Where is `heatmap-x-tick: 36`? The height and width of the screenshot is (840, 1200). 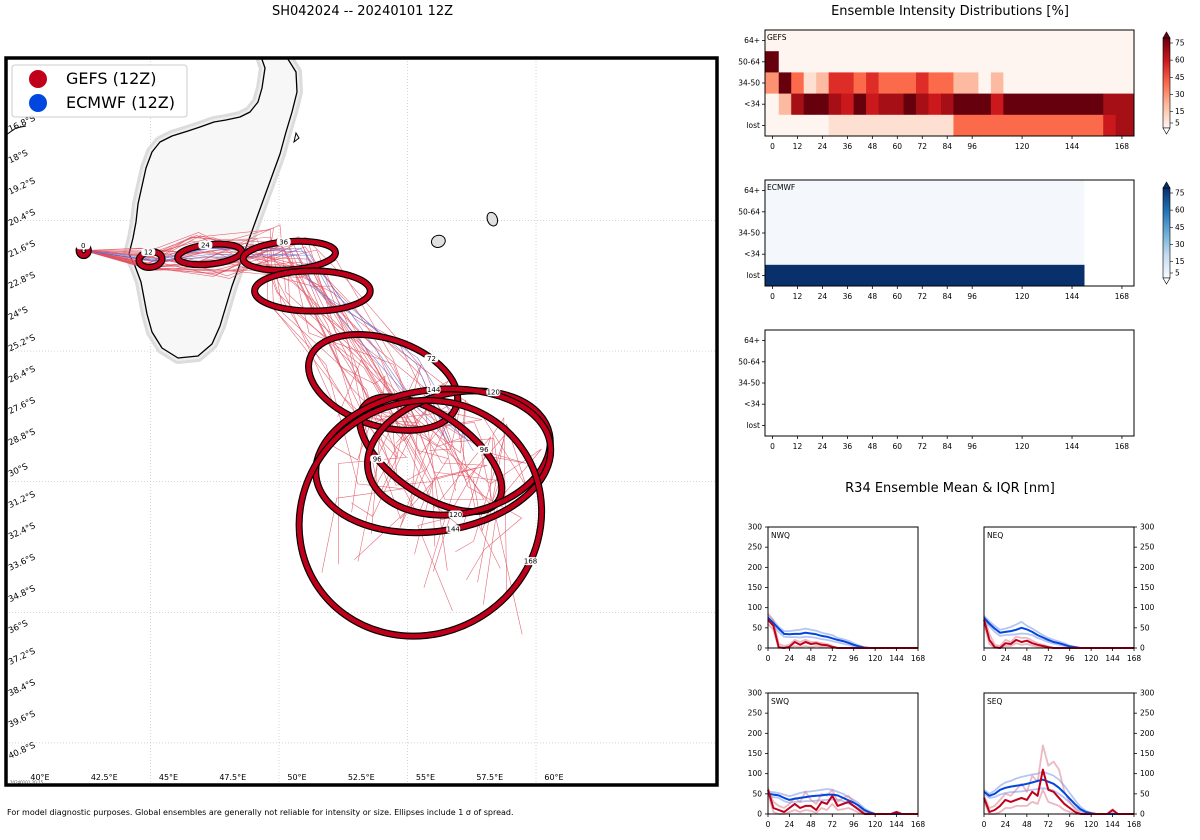 heatmap-x-tick: 36 is located at coordinates (848, 146).